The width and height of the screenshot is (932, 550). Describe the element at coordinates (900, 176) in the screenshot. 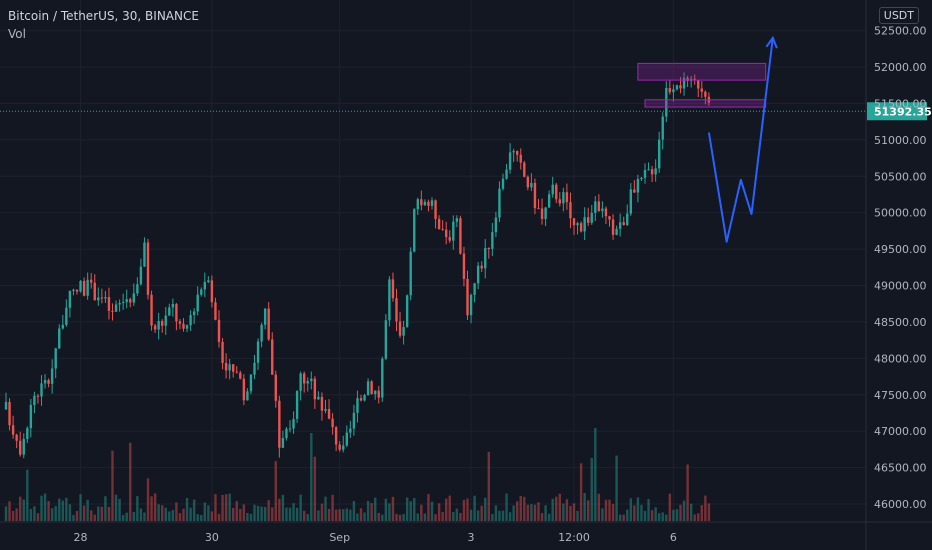

I see `y-tick-label: 50500.00` at that location.